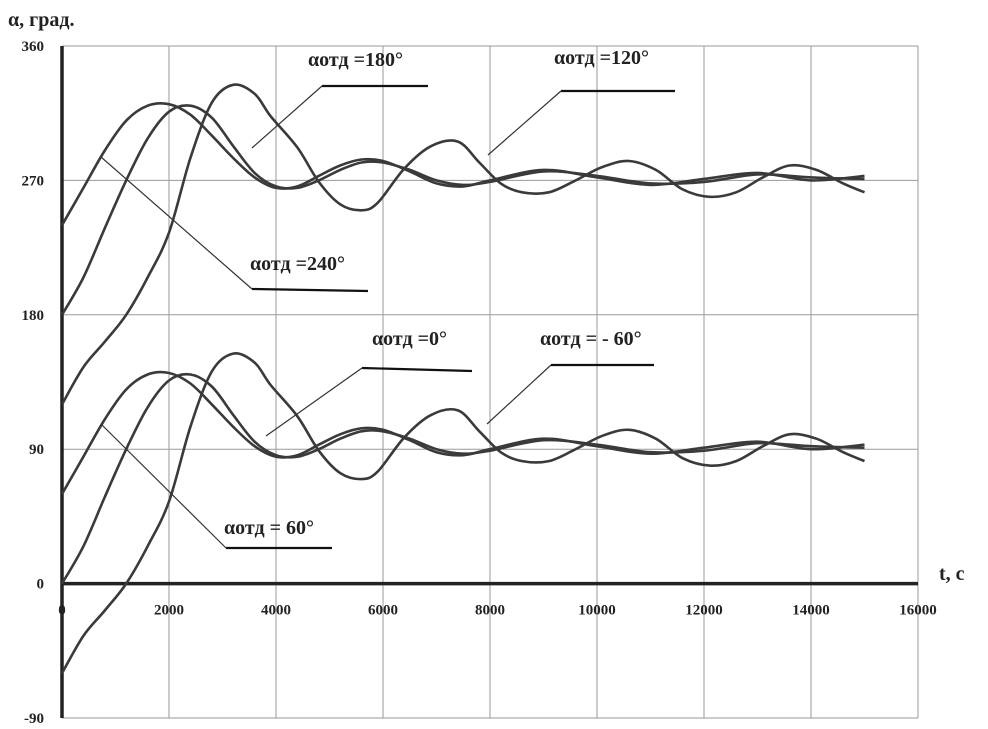  I want to click on x-tick-label: 12000, so click(704, 611).